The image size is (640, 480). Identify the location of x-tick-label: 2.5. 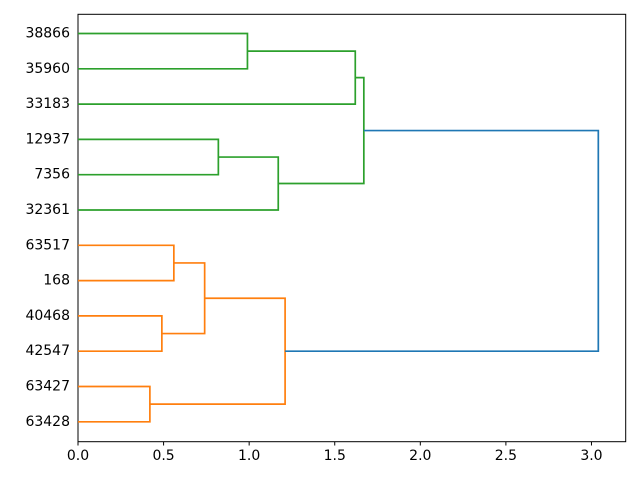
(506, 456).